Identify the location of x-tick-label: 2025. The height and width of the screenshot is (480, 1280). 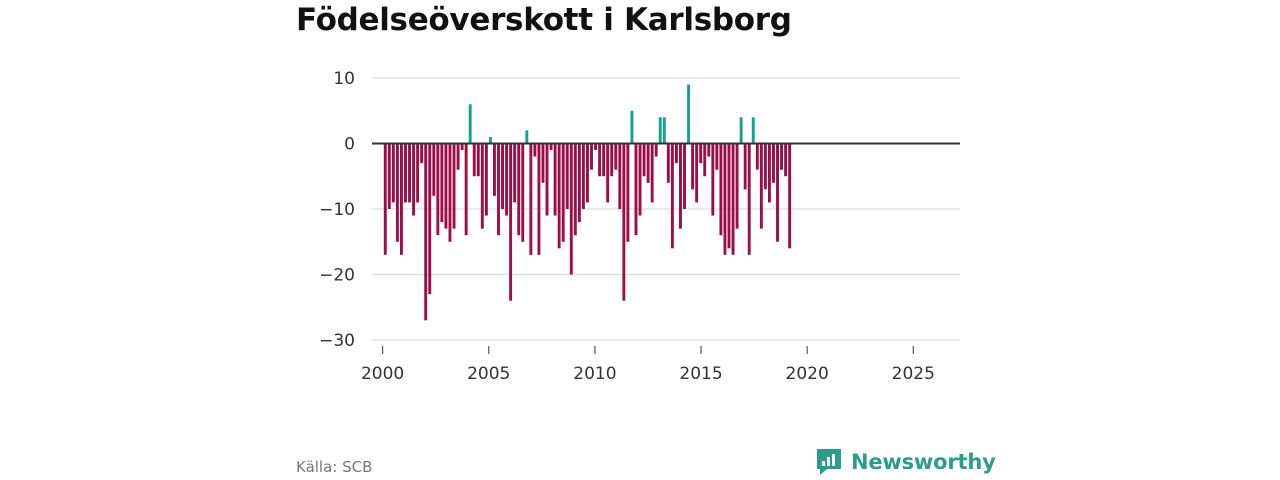
(913, 374).